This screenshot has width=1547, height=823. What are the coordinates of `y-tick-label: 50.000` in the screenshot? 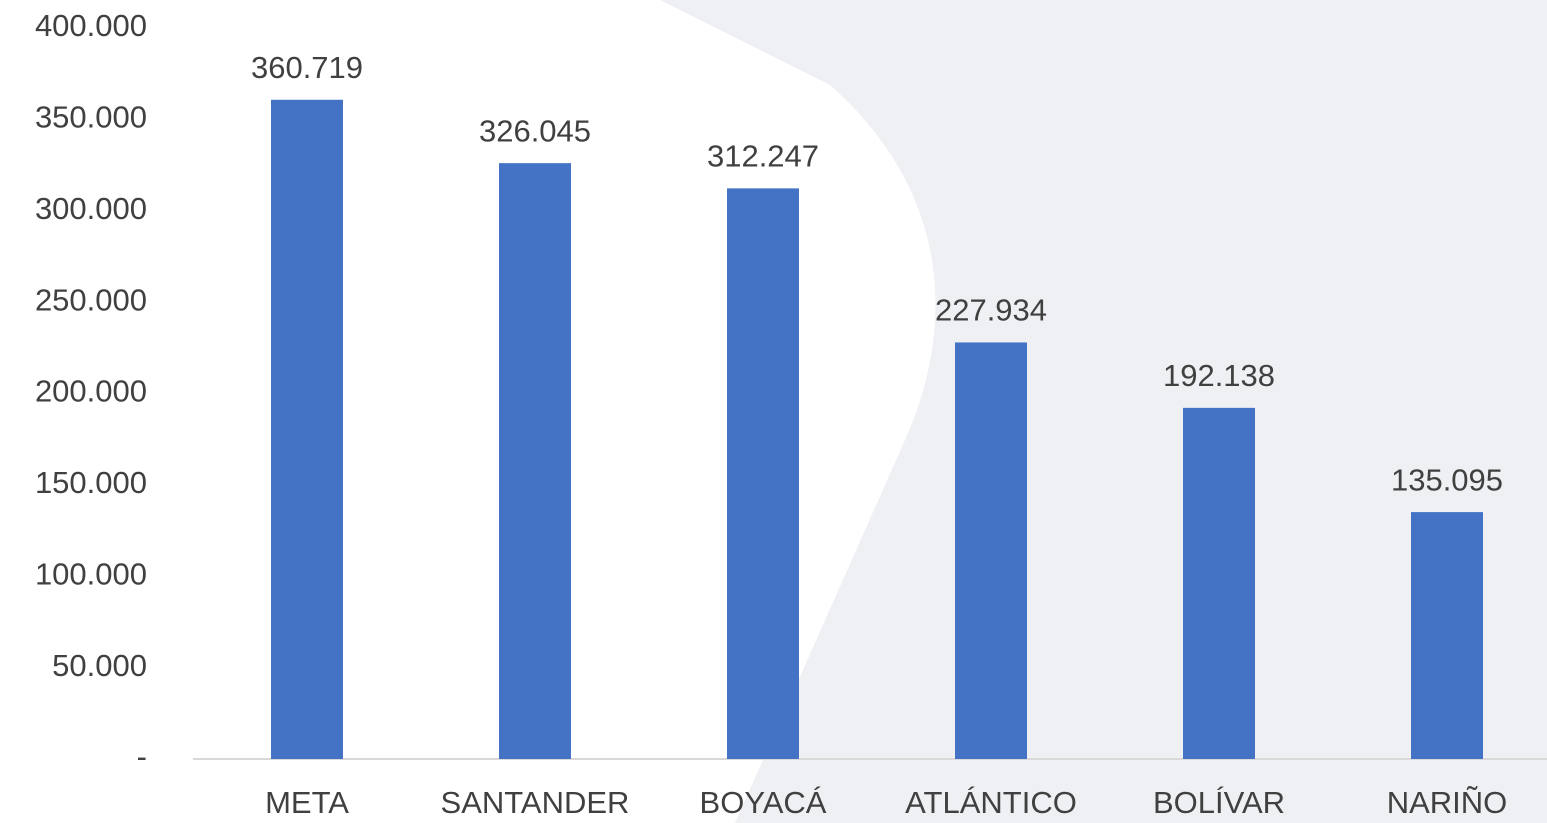 It's located at (99, 665).